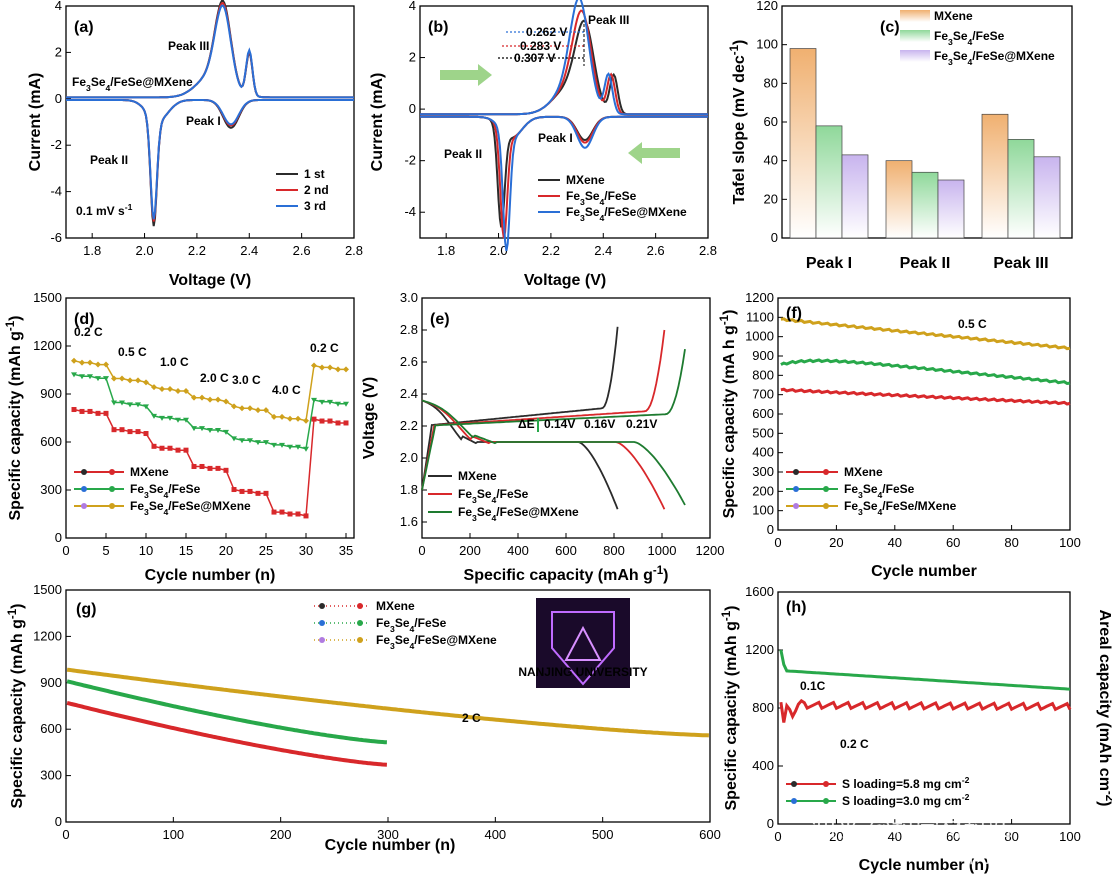  I want to click on y-axis-label: Tafel slope (mV dec-1), so click(738, 122).